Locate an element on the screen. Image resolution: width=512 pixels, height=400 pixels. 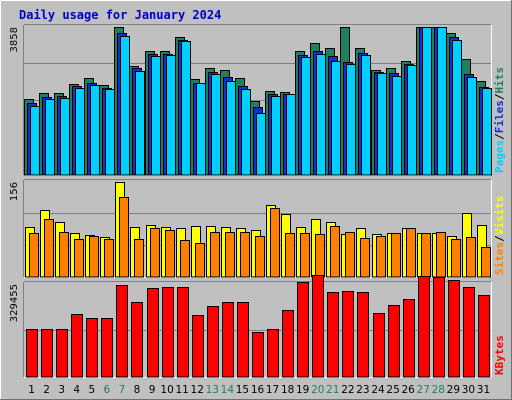
day-label-9: 9 is located at coordinates (152, 390).